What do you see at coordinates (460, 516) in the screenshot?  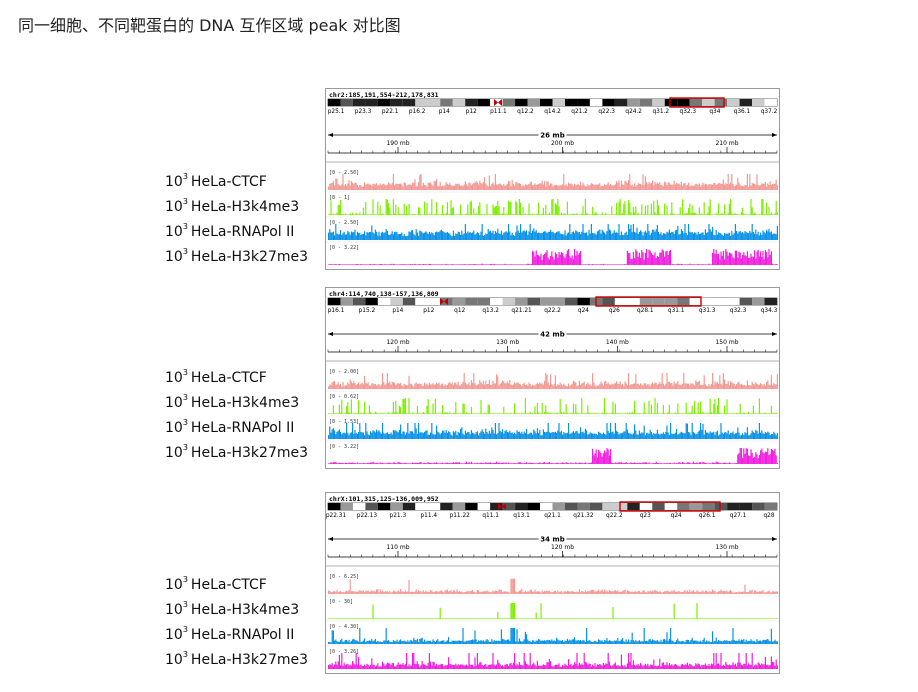 I see `band-label: p11.22` at bounding box center [460, 516].